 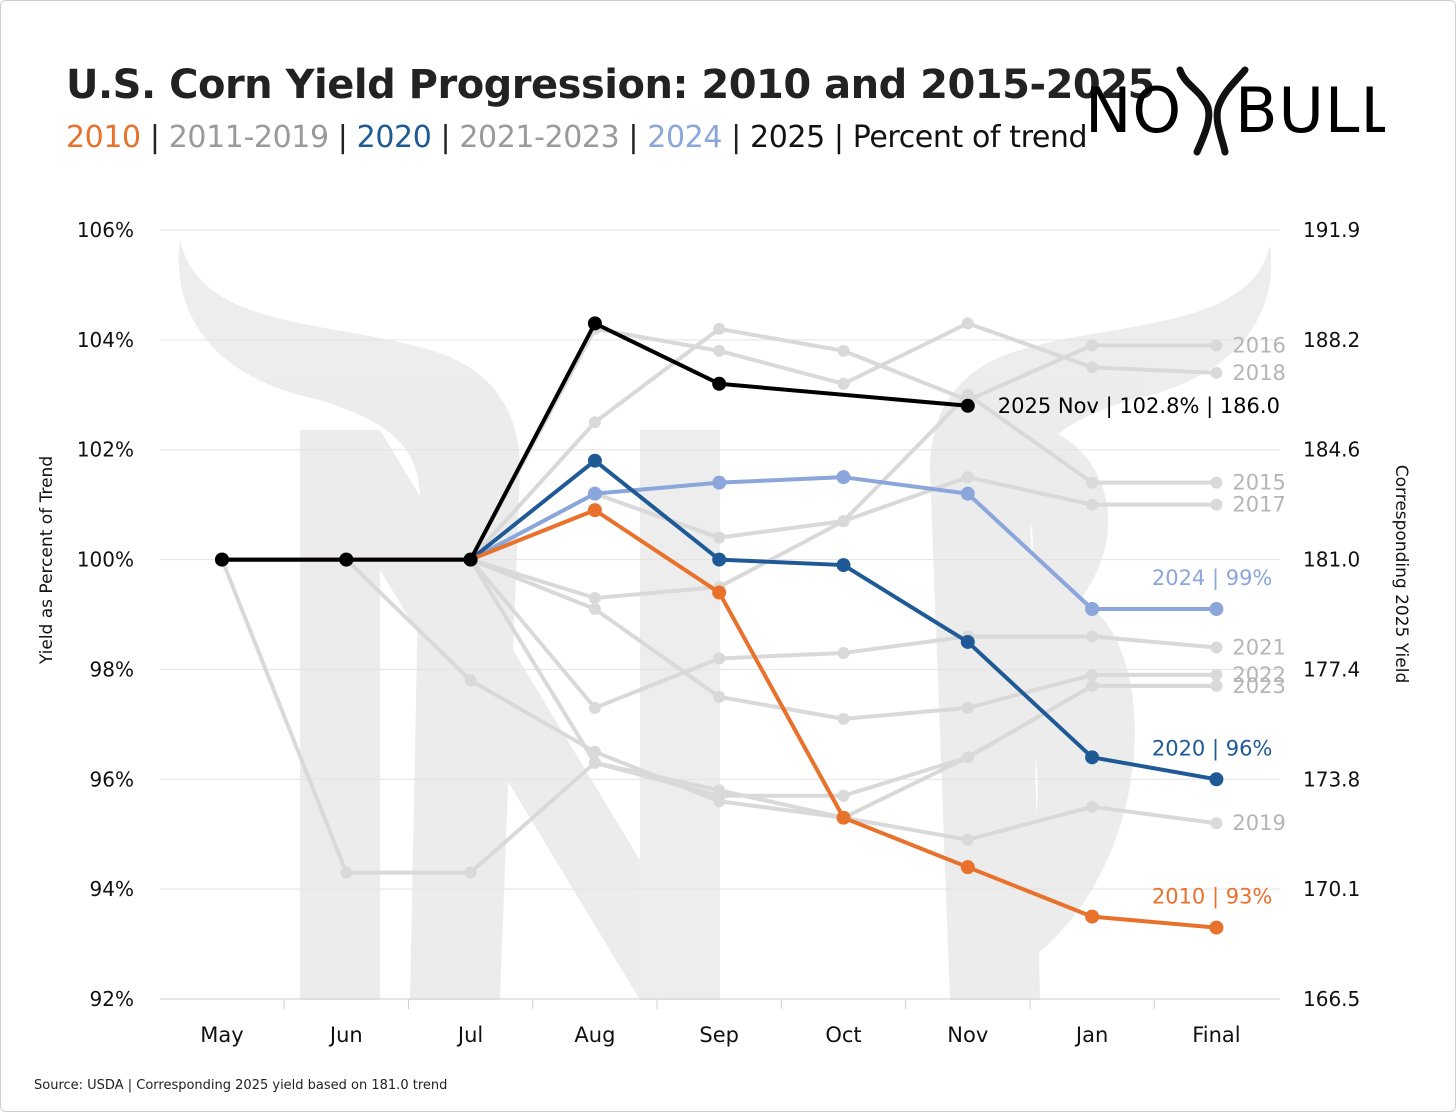 What do you see at coordinates (1216, 1035) in the screenshot?
I see `x-tick-label: Final` at bounding box center [1216, 1035].